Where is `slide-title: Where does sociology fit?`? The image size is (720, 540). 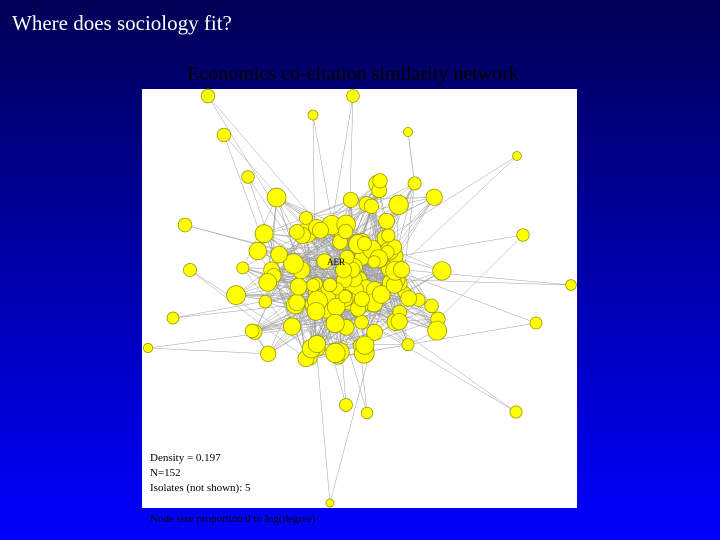 slide-title: Where does sociology fit? is located at coordinates (122, 23).